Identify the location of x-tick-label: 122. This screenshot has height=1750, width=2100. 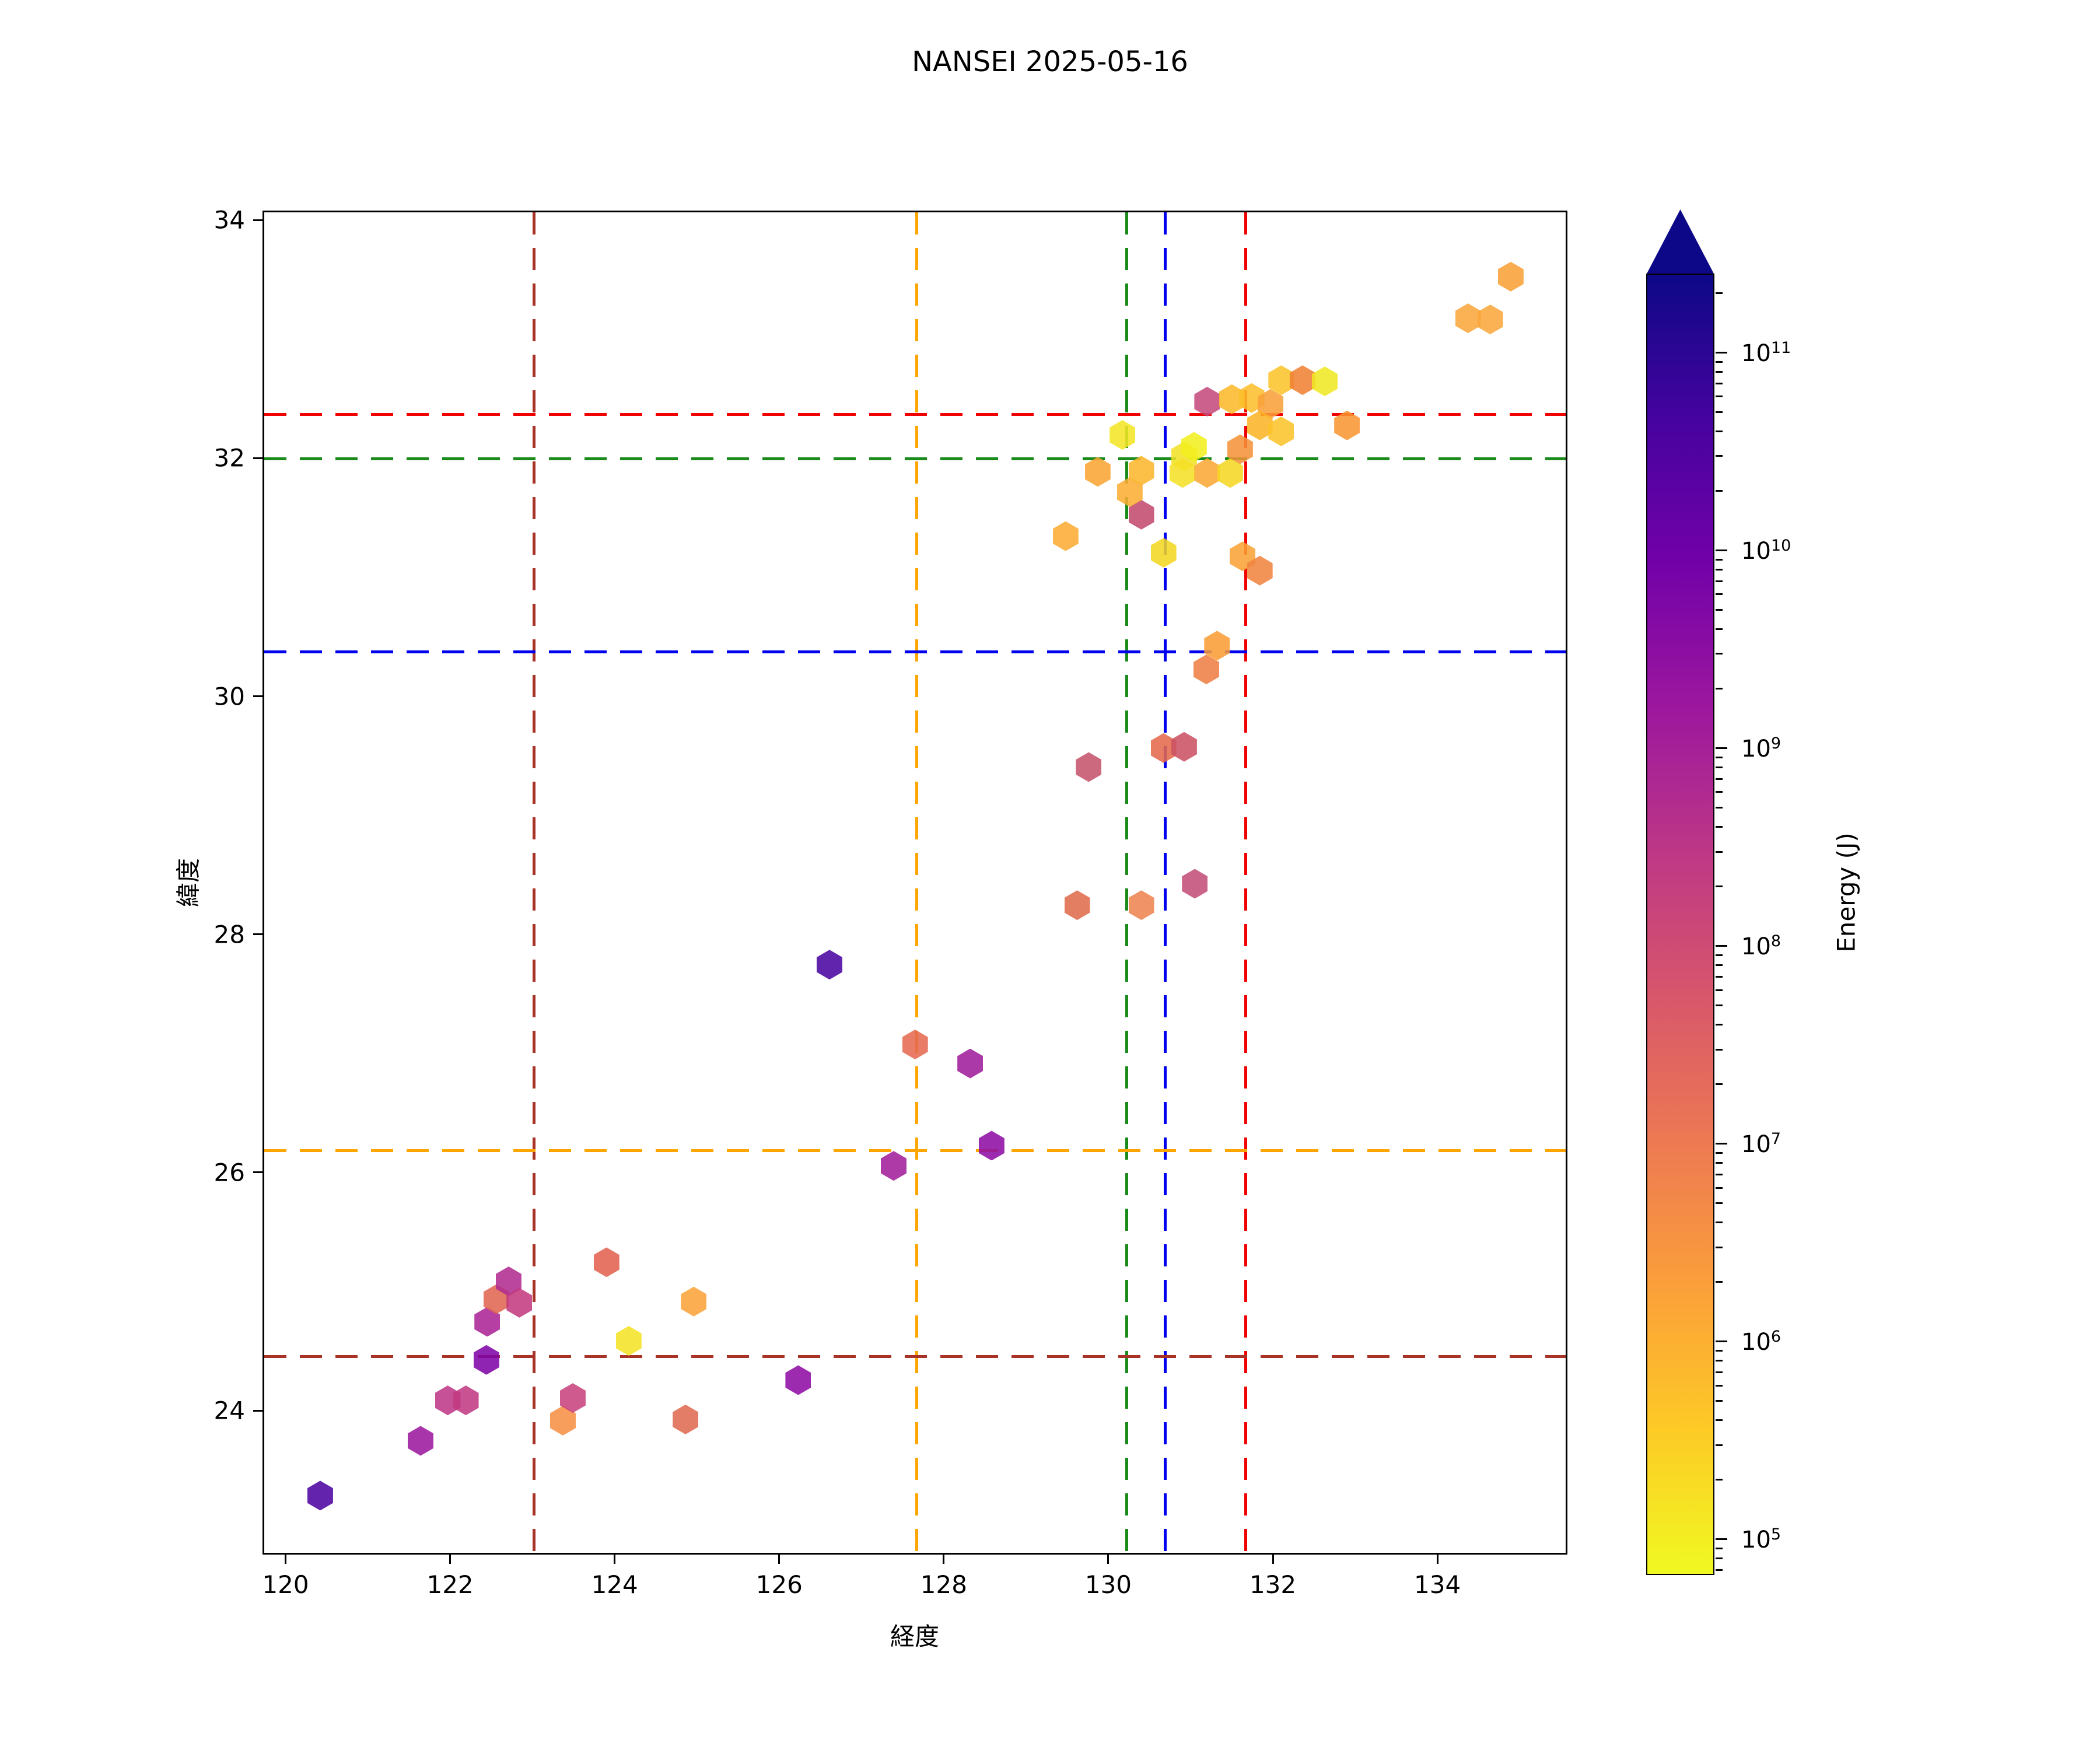
(450, 1584).